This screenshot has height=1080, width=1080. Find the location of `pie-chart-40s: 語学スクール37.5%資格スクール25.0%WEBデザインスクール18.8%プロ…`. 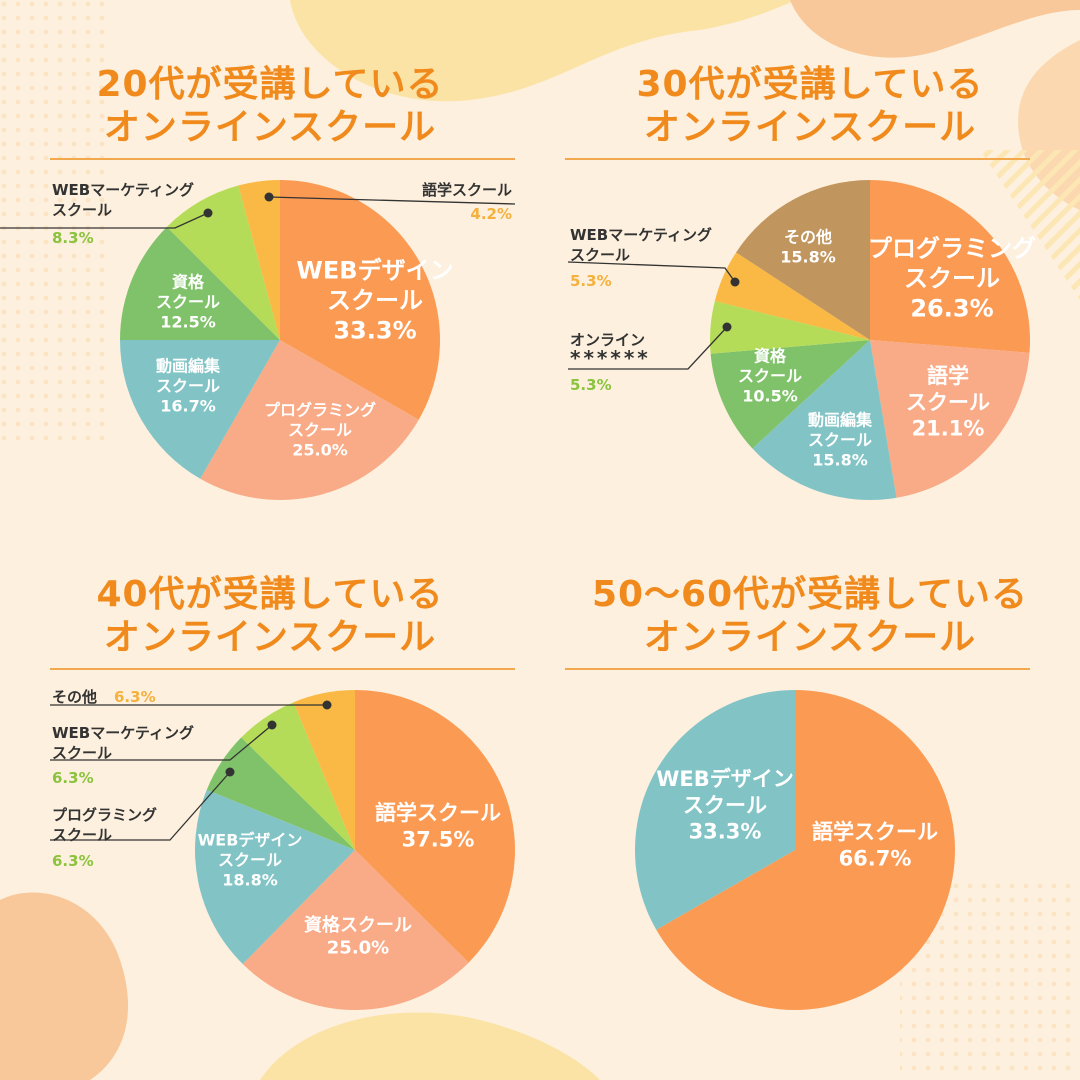

pie-chart-40s: 語学スクール37.5%資格スクール25.0%WEBデザインスクール18.8%プロ… is located at coordinates (282, 849).